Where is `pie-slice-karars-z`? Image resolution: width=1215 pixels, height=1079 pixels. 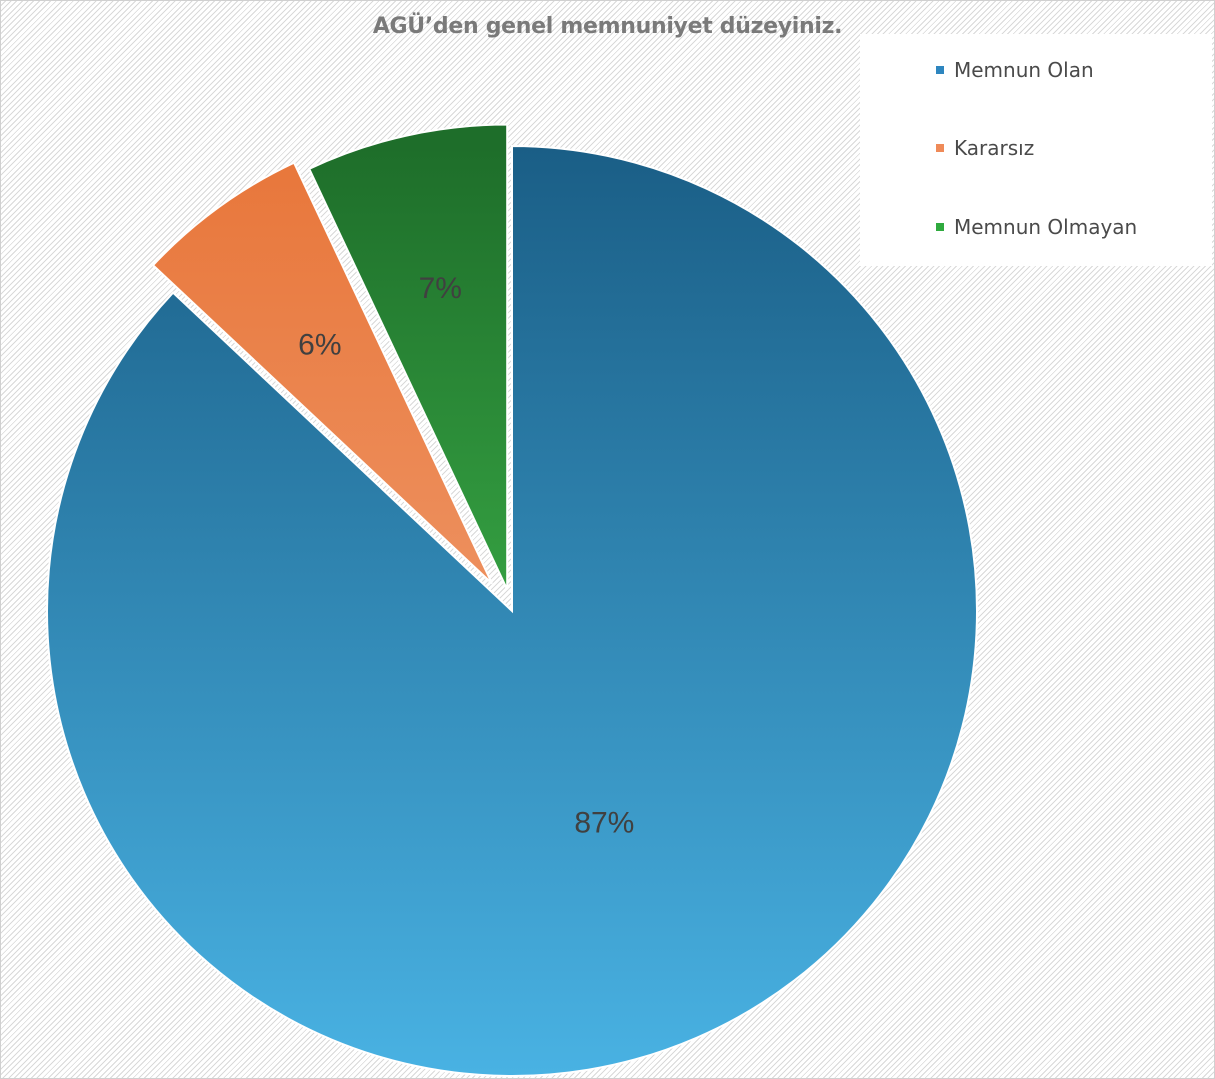
pie-slice-karars-z is located at coordinates (322, 373).